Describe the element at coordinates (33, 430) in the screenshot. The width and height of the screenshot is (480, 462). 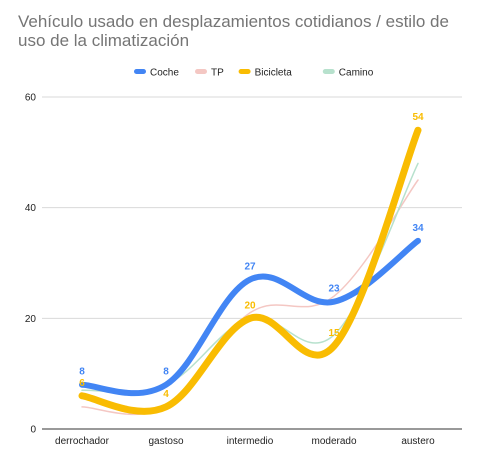
I see `y-tick-label: 0` at that location.